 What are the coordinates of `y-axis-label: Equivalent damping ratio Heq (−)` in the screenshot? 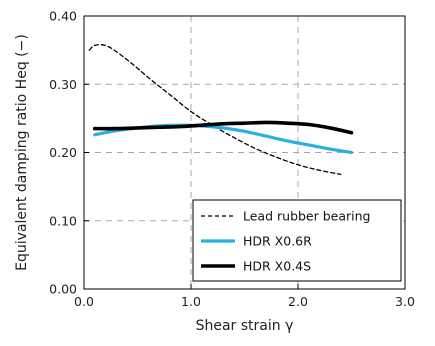 It's located at (22, 152).